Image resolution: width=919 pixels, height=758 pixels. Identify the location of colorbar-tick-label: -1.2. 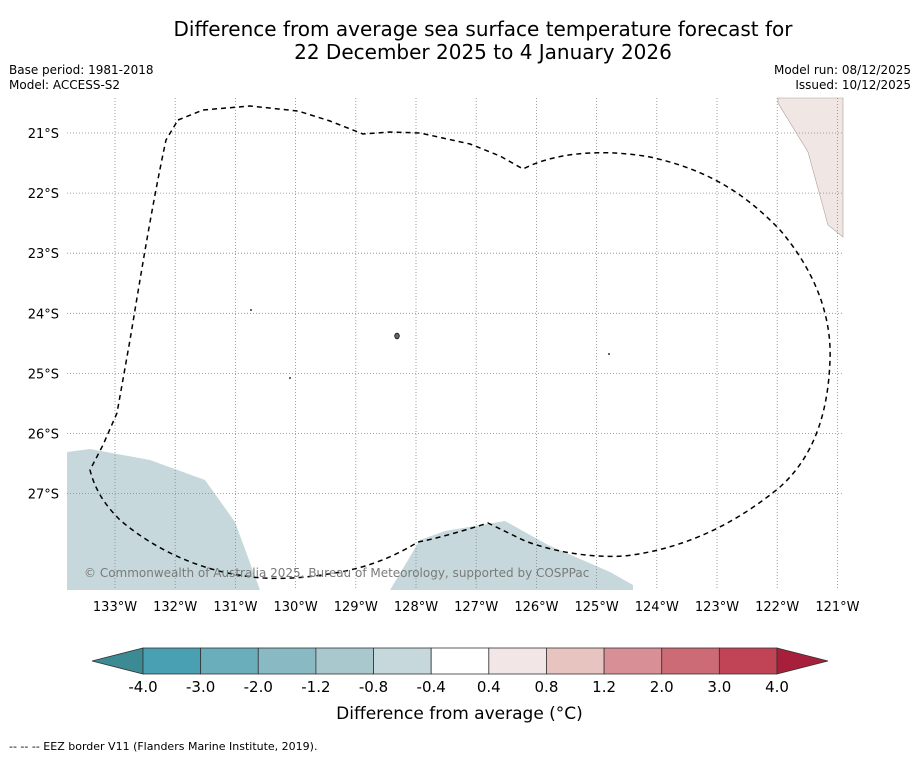
(315, 687).